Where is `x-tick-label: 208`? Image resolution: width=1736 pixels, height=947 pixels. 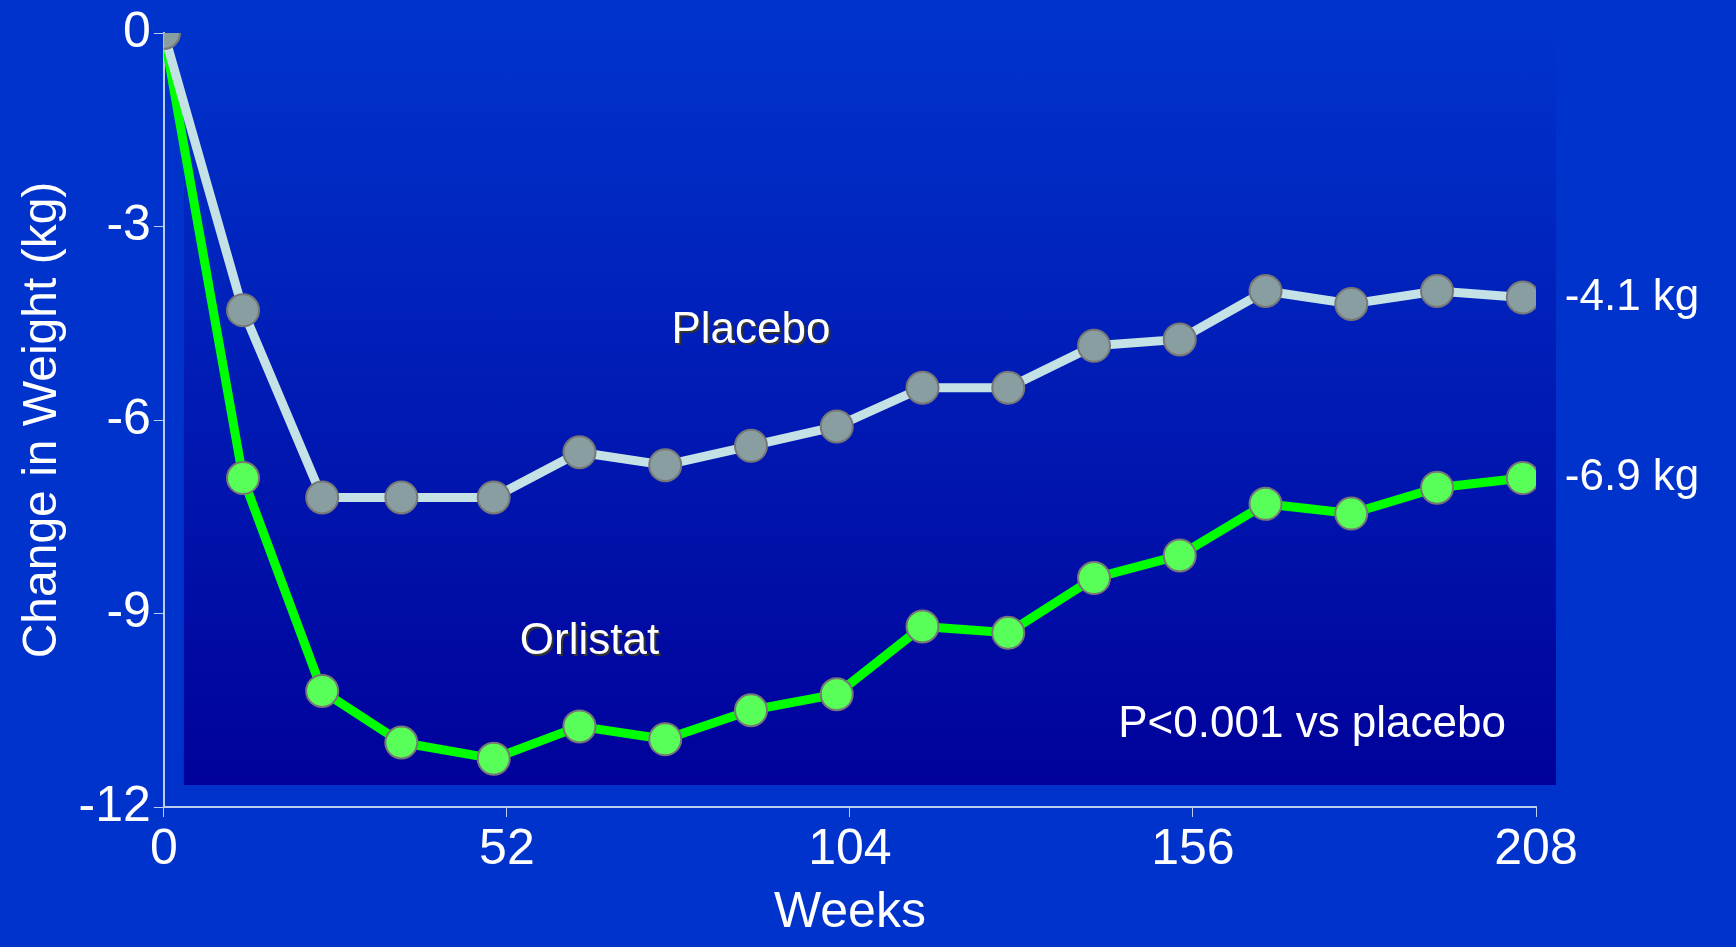
x-tick-label: 208 is located at coordinates (1536, 846).